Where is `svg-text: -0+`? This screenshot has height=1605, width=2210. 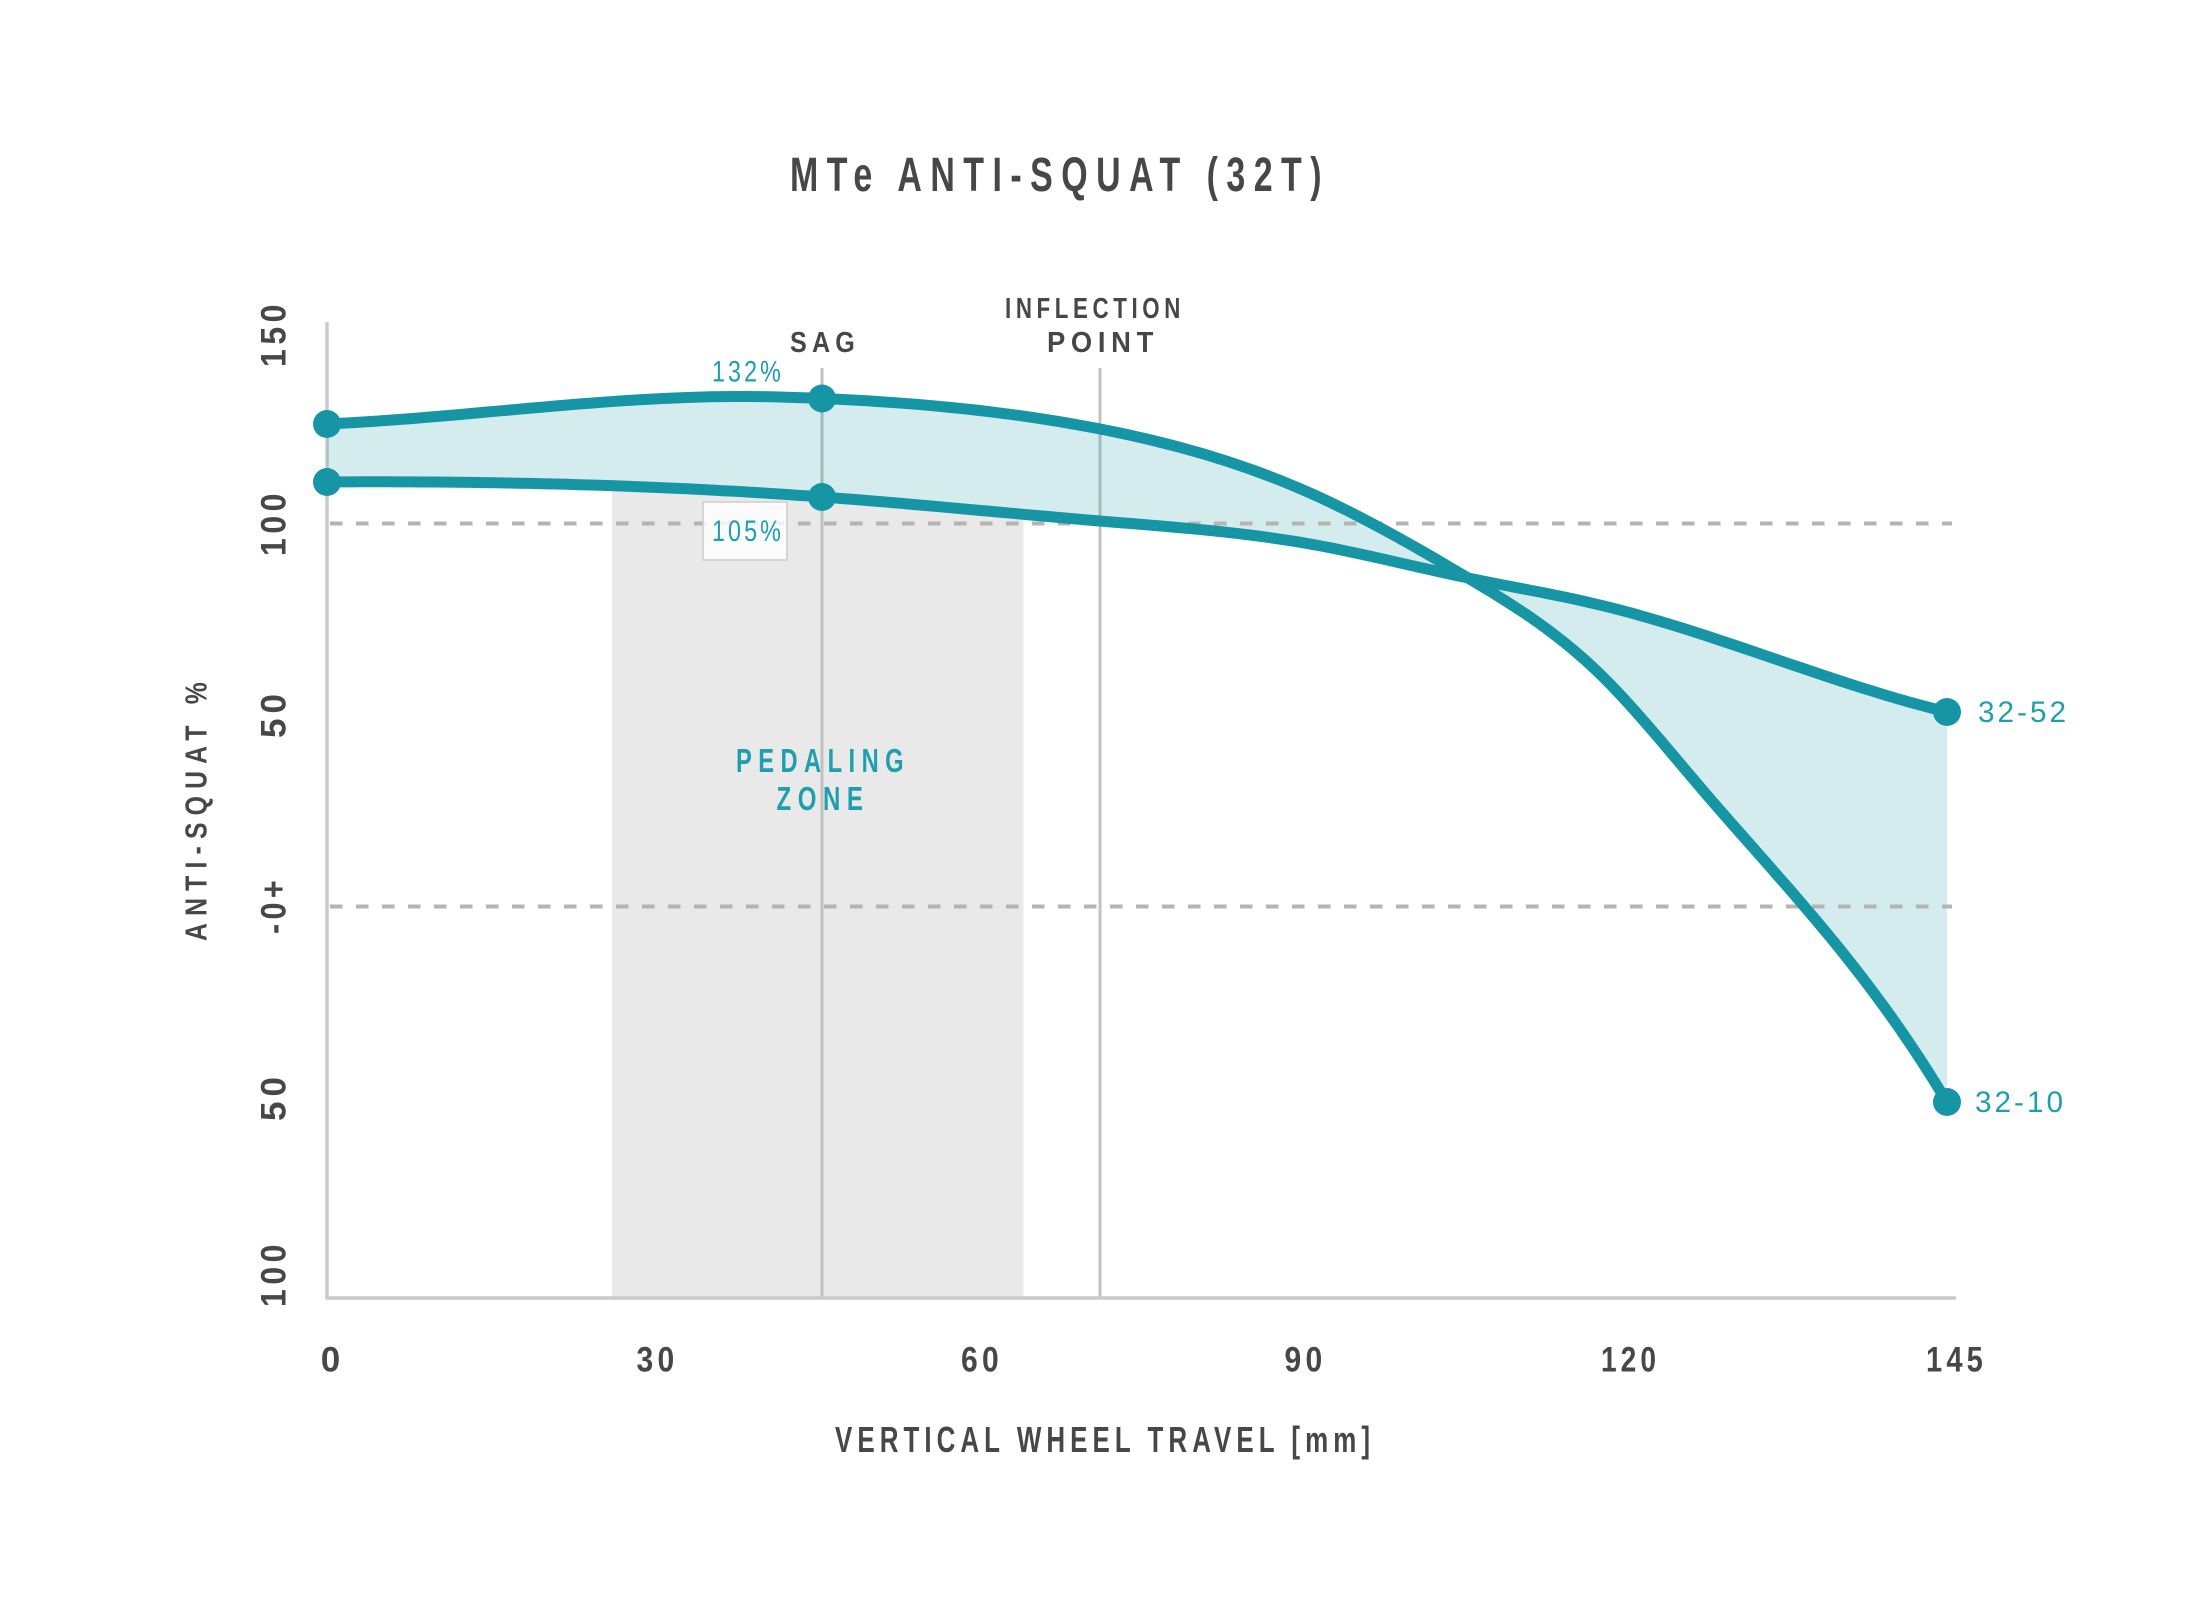
svg-text: -0+ is located at coordinates (274, 905).